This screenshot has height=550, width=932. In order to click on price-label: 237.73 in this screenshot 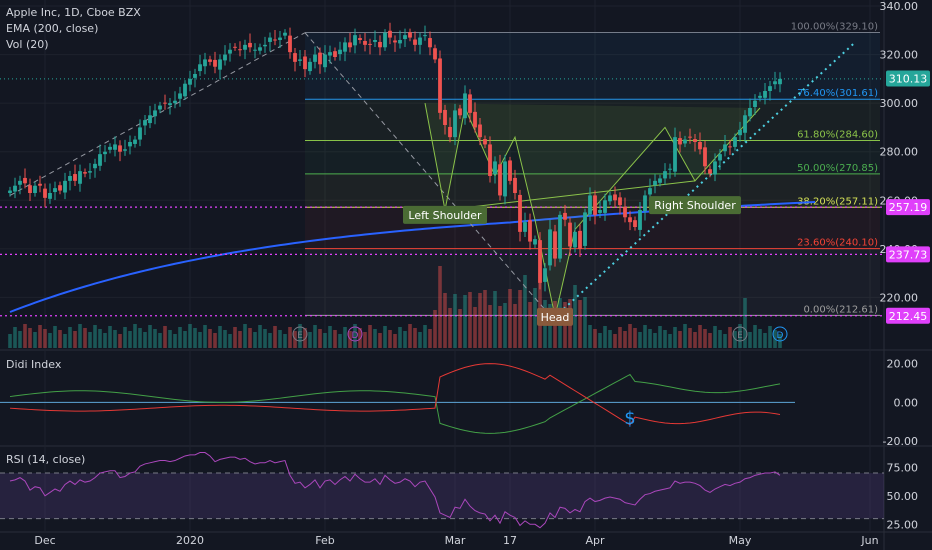, I will do `click(908, 254)`.